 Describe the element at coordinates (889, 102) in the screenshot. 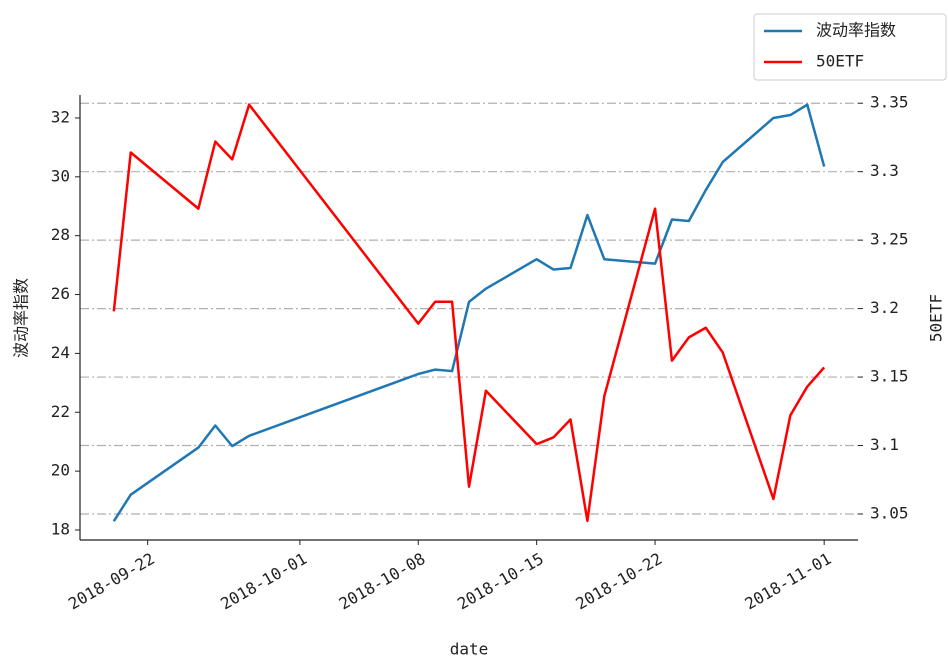

I see `y2-tick-label: 3.35` at that location.